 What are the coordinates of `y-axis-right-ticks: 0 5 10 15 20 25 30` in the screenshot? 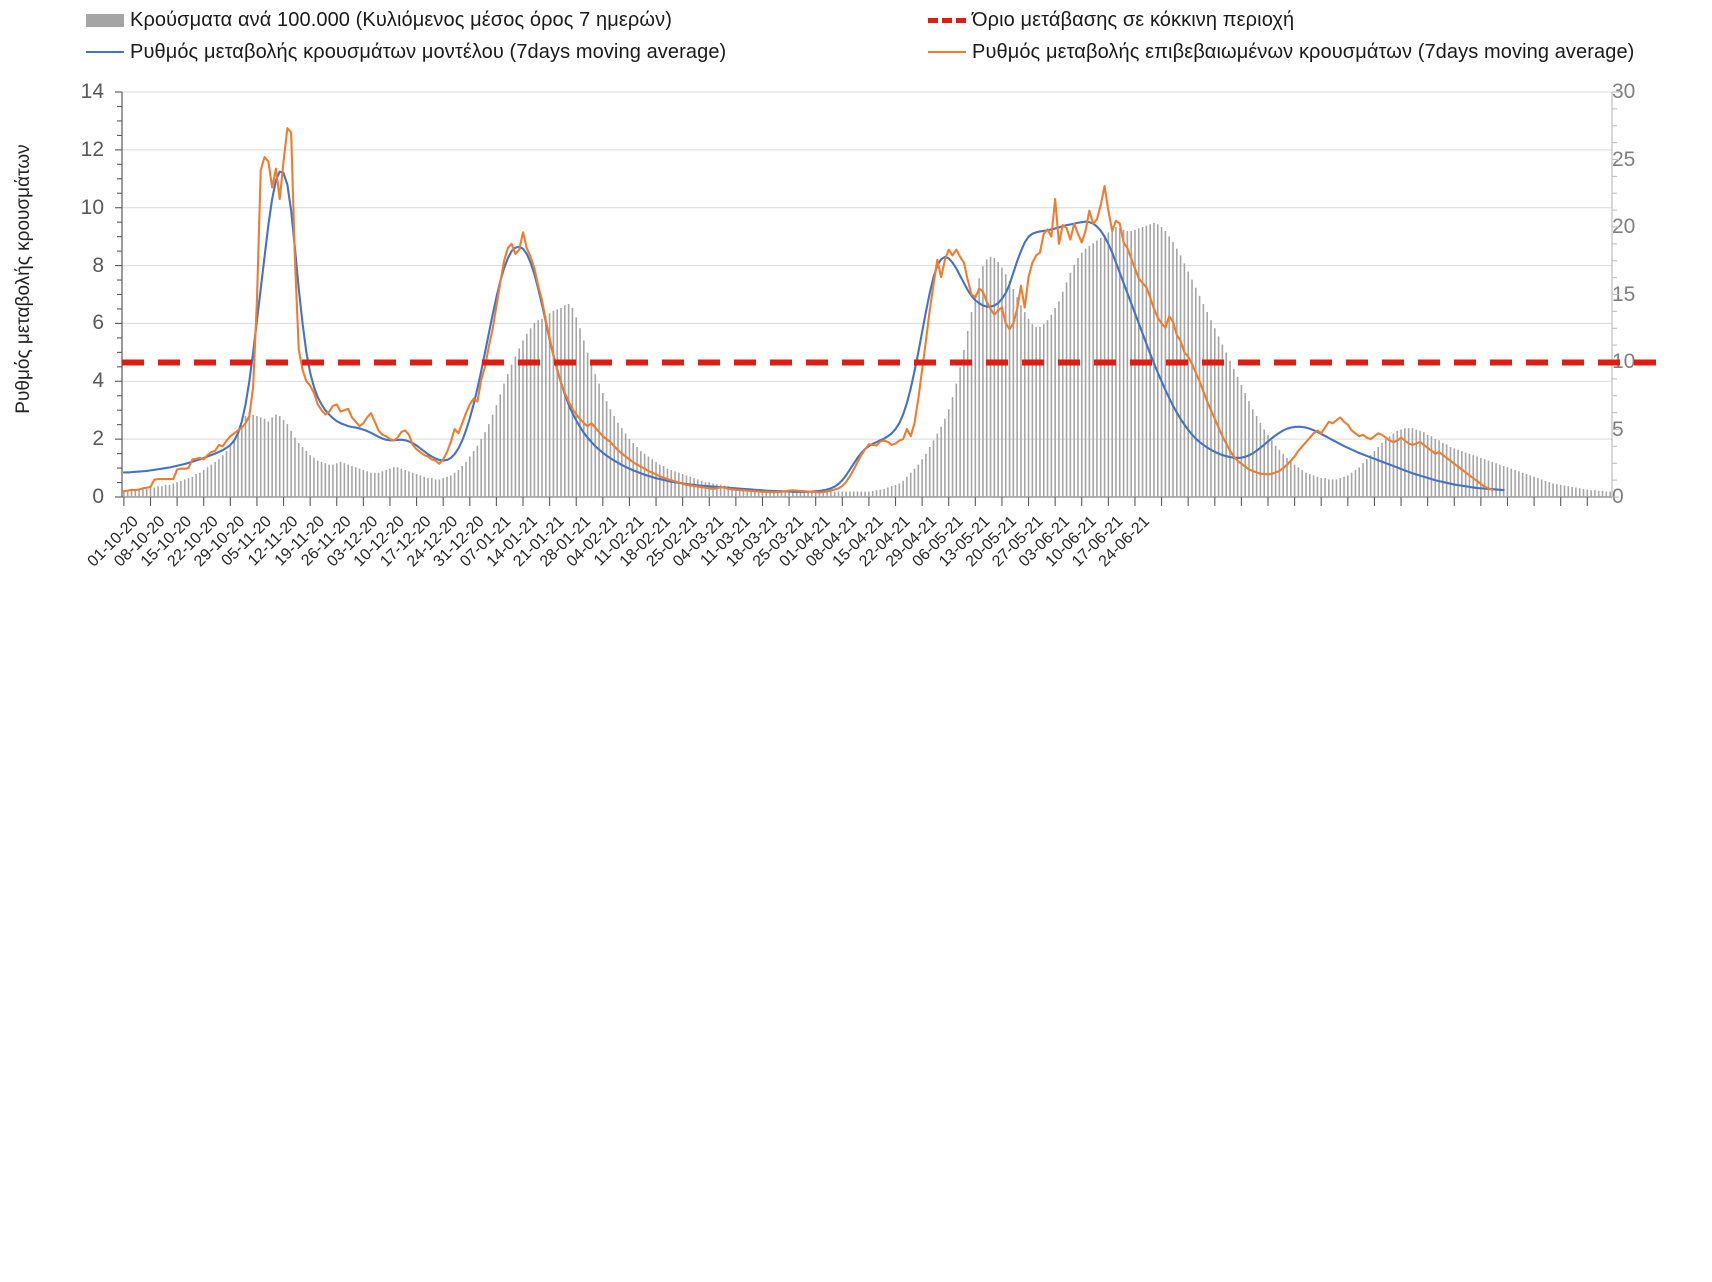 It's located at (1638, 295).